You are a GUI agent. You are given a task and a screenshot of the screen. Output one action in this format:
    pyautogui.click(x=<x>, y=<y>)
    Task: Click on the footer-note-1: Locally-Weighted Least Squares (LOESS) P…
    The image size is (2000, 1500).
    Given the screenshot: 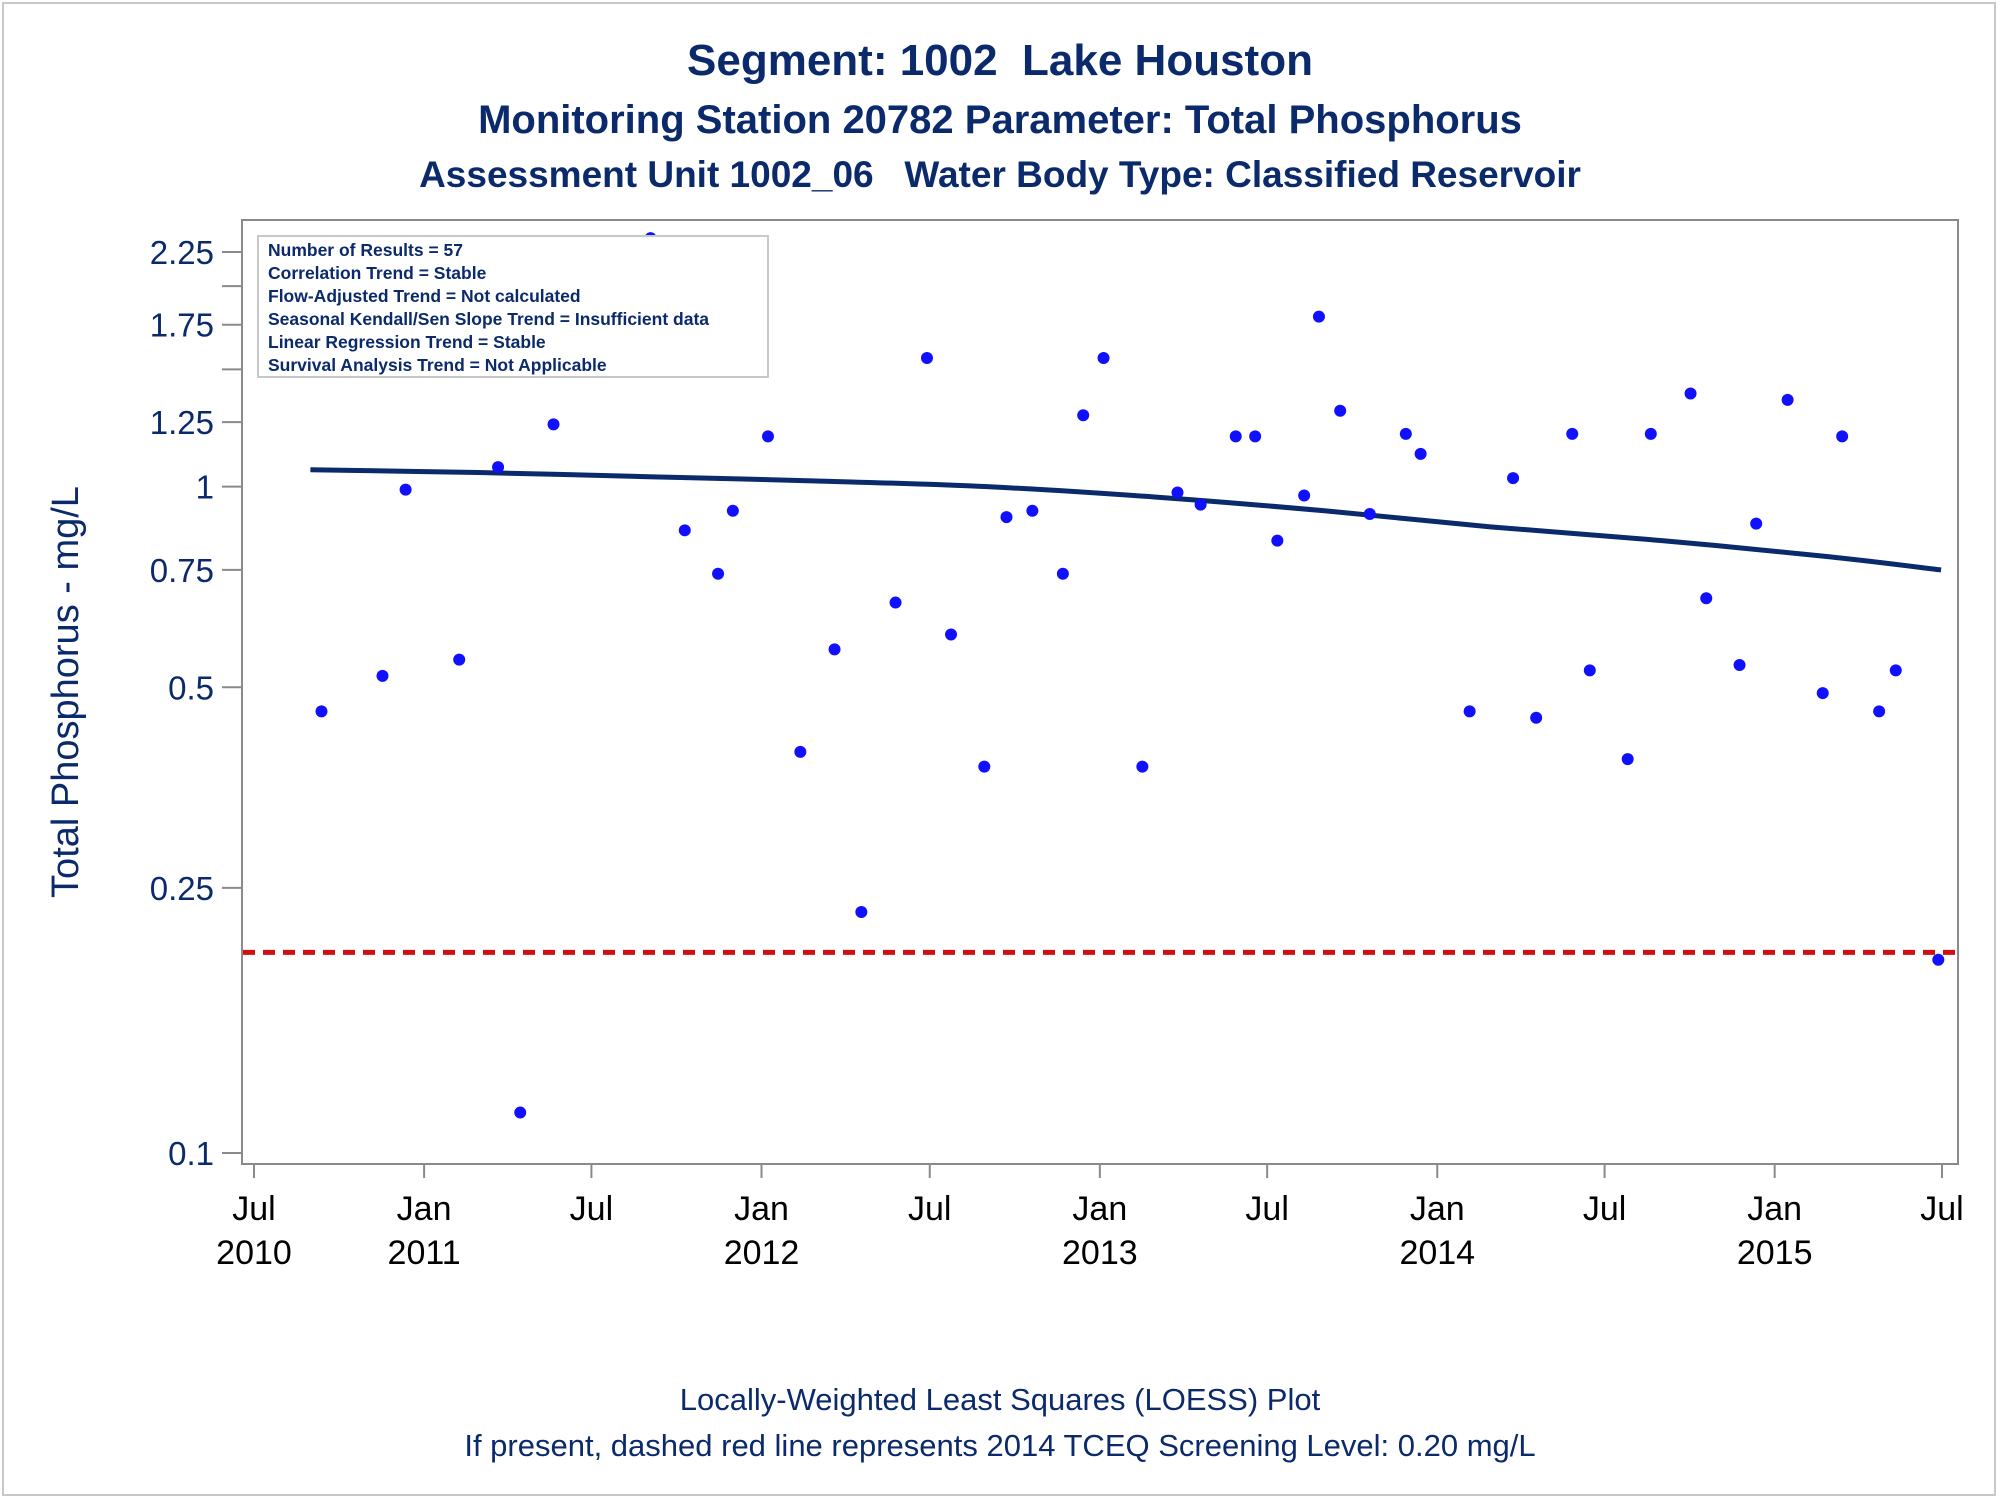 What is the action you would take?
    pyautogui.click(x=1000, y=1399)
    